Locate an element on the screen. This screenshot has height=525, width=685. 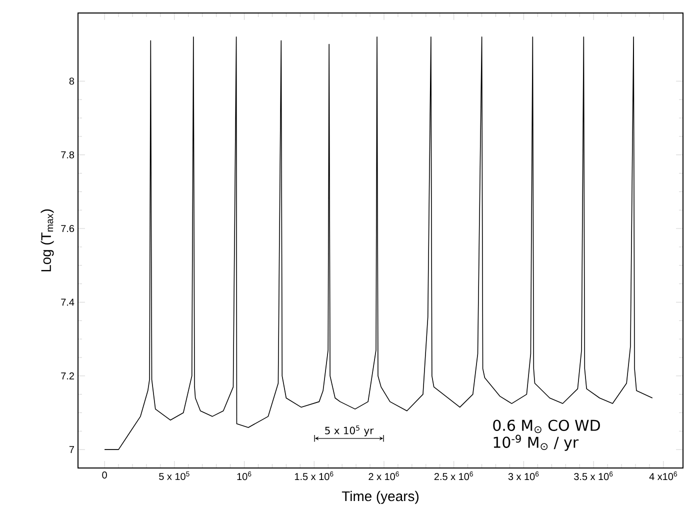
x-axis-title: Time (years) is located at coordinates (380, 497).